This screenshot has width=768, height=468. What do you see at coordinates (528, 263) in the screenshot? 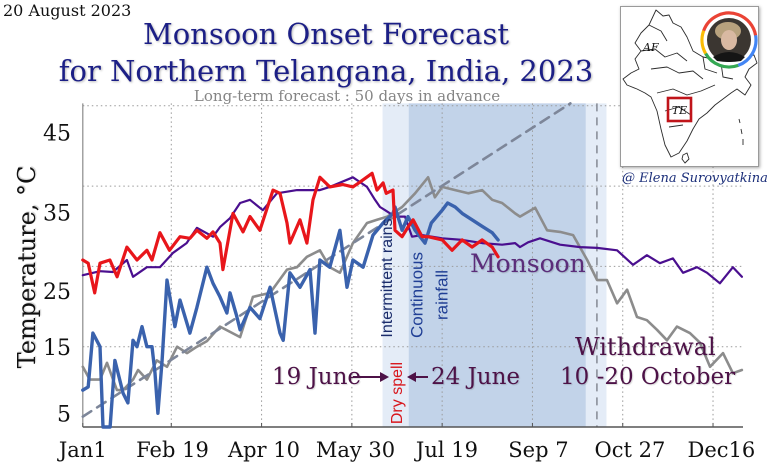
I see `monsoon-label: Monsoon` at bounding box center [528, 263].